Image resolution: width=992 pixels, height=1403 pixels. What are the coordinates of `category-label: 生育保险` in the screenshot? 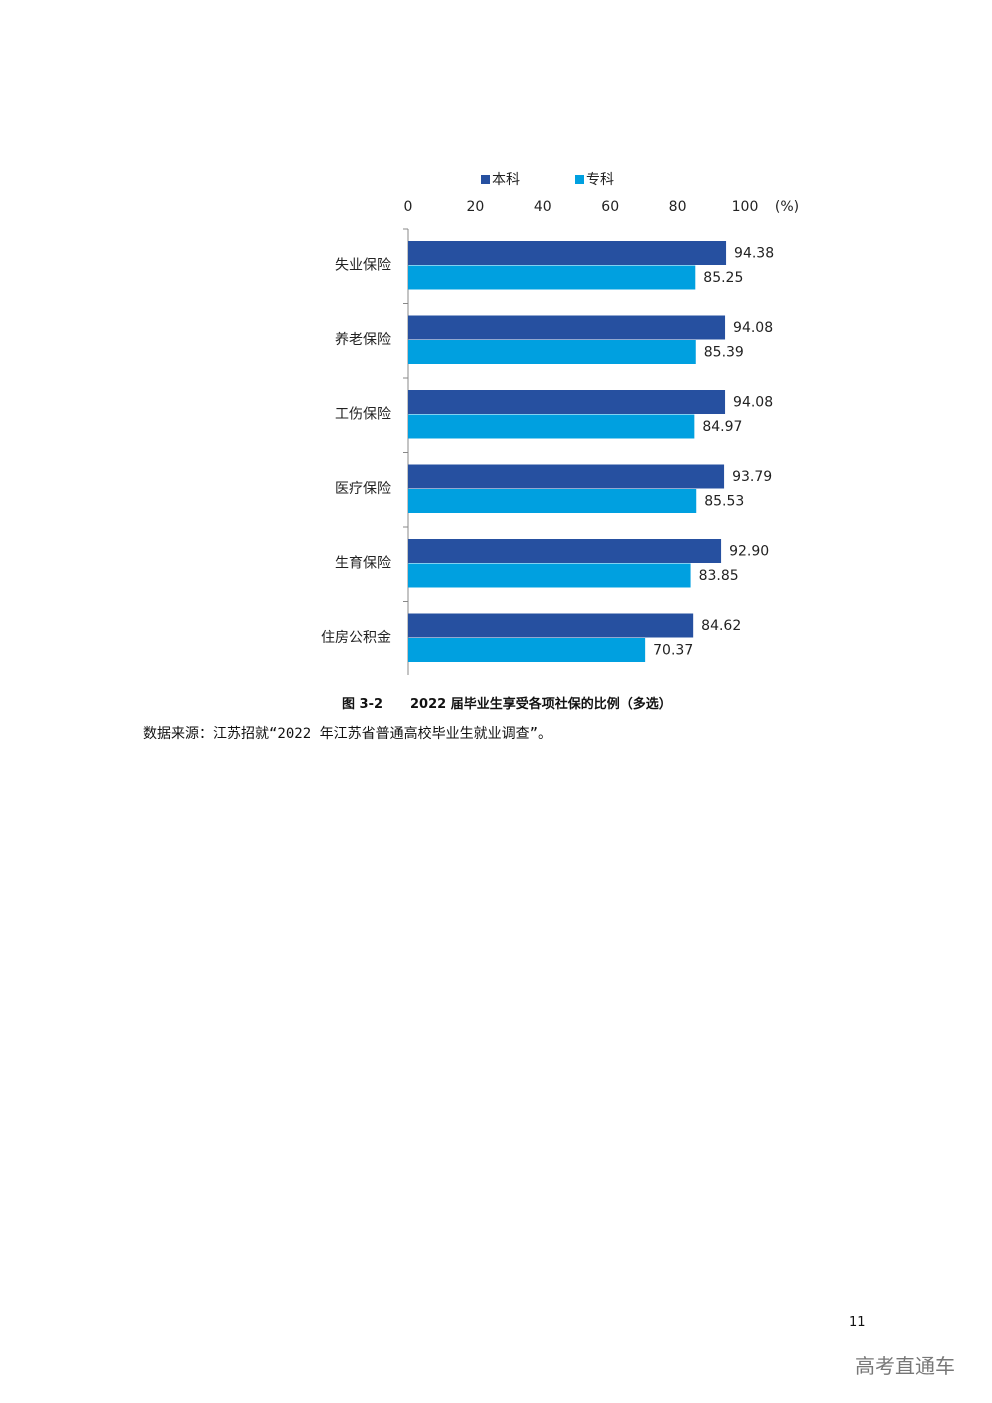 It's located at (363, 564).